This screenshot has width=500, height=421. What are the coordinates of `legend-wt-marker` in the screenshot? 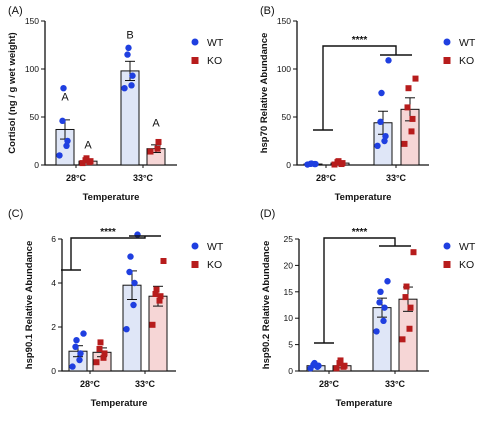 It's located at (447, 246).